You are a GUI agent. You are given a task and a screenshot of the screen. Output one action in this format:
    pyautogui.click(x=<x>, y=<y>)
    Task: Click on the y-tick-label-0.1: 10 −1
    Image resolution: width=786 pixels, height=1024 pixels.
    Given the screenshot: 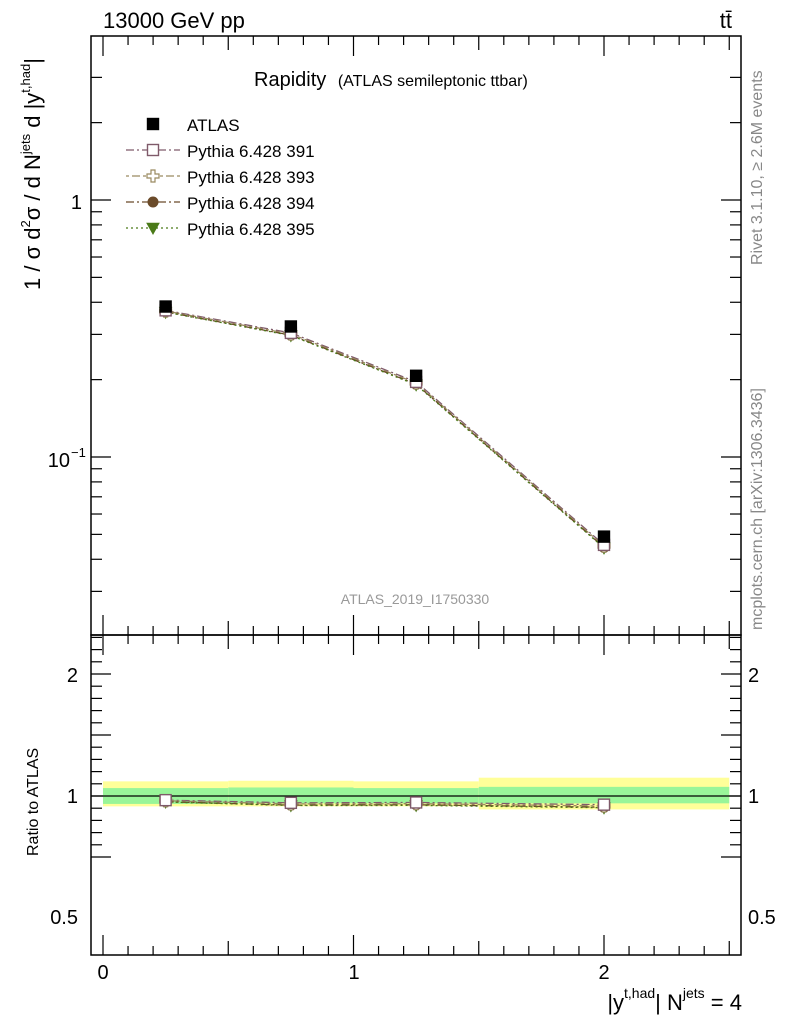 What is the action you would take?
    pyautogui.click(x=67, y=458)
    